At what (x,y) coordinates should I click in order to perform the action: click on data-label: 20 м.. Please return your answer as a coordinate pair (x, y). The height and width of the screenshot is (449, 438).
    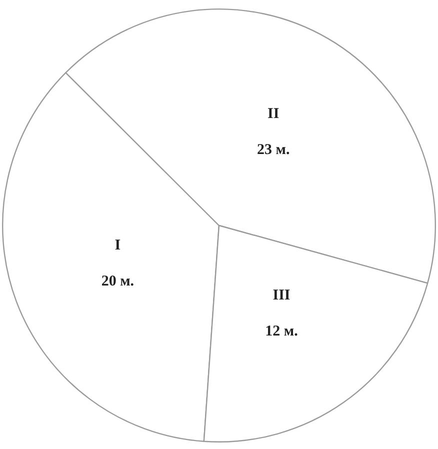
    Looking at the image, I should click on (117, 281).